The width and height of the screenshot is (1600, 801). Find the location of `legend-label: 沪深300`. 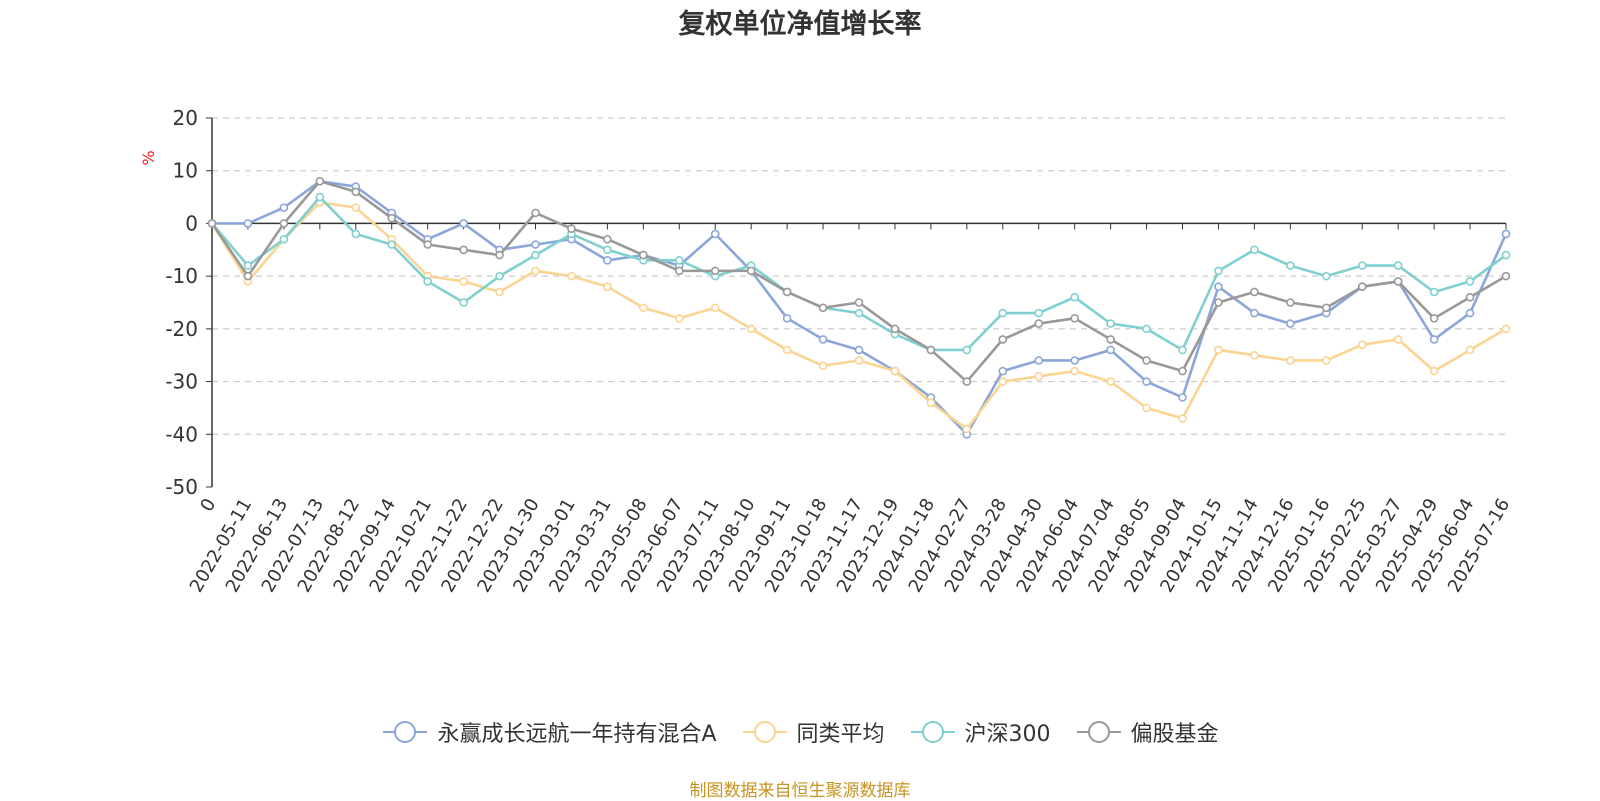

legend-label: 沪深300 is located at coordinates (1007, 734).